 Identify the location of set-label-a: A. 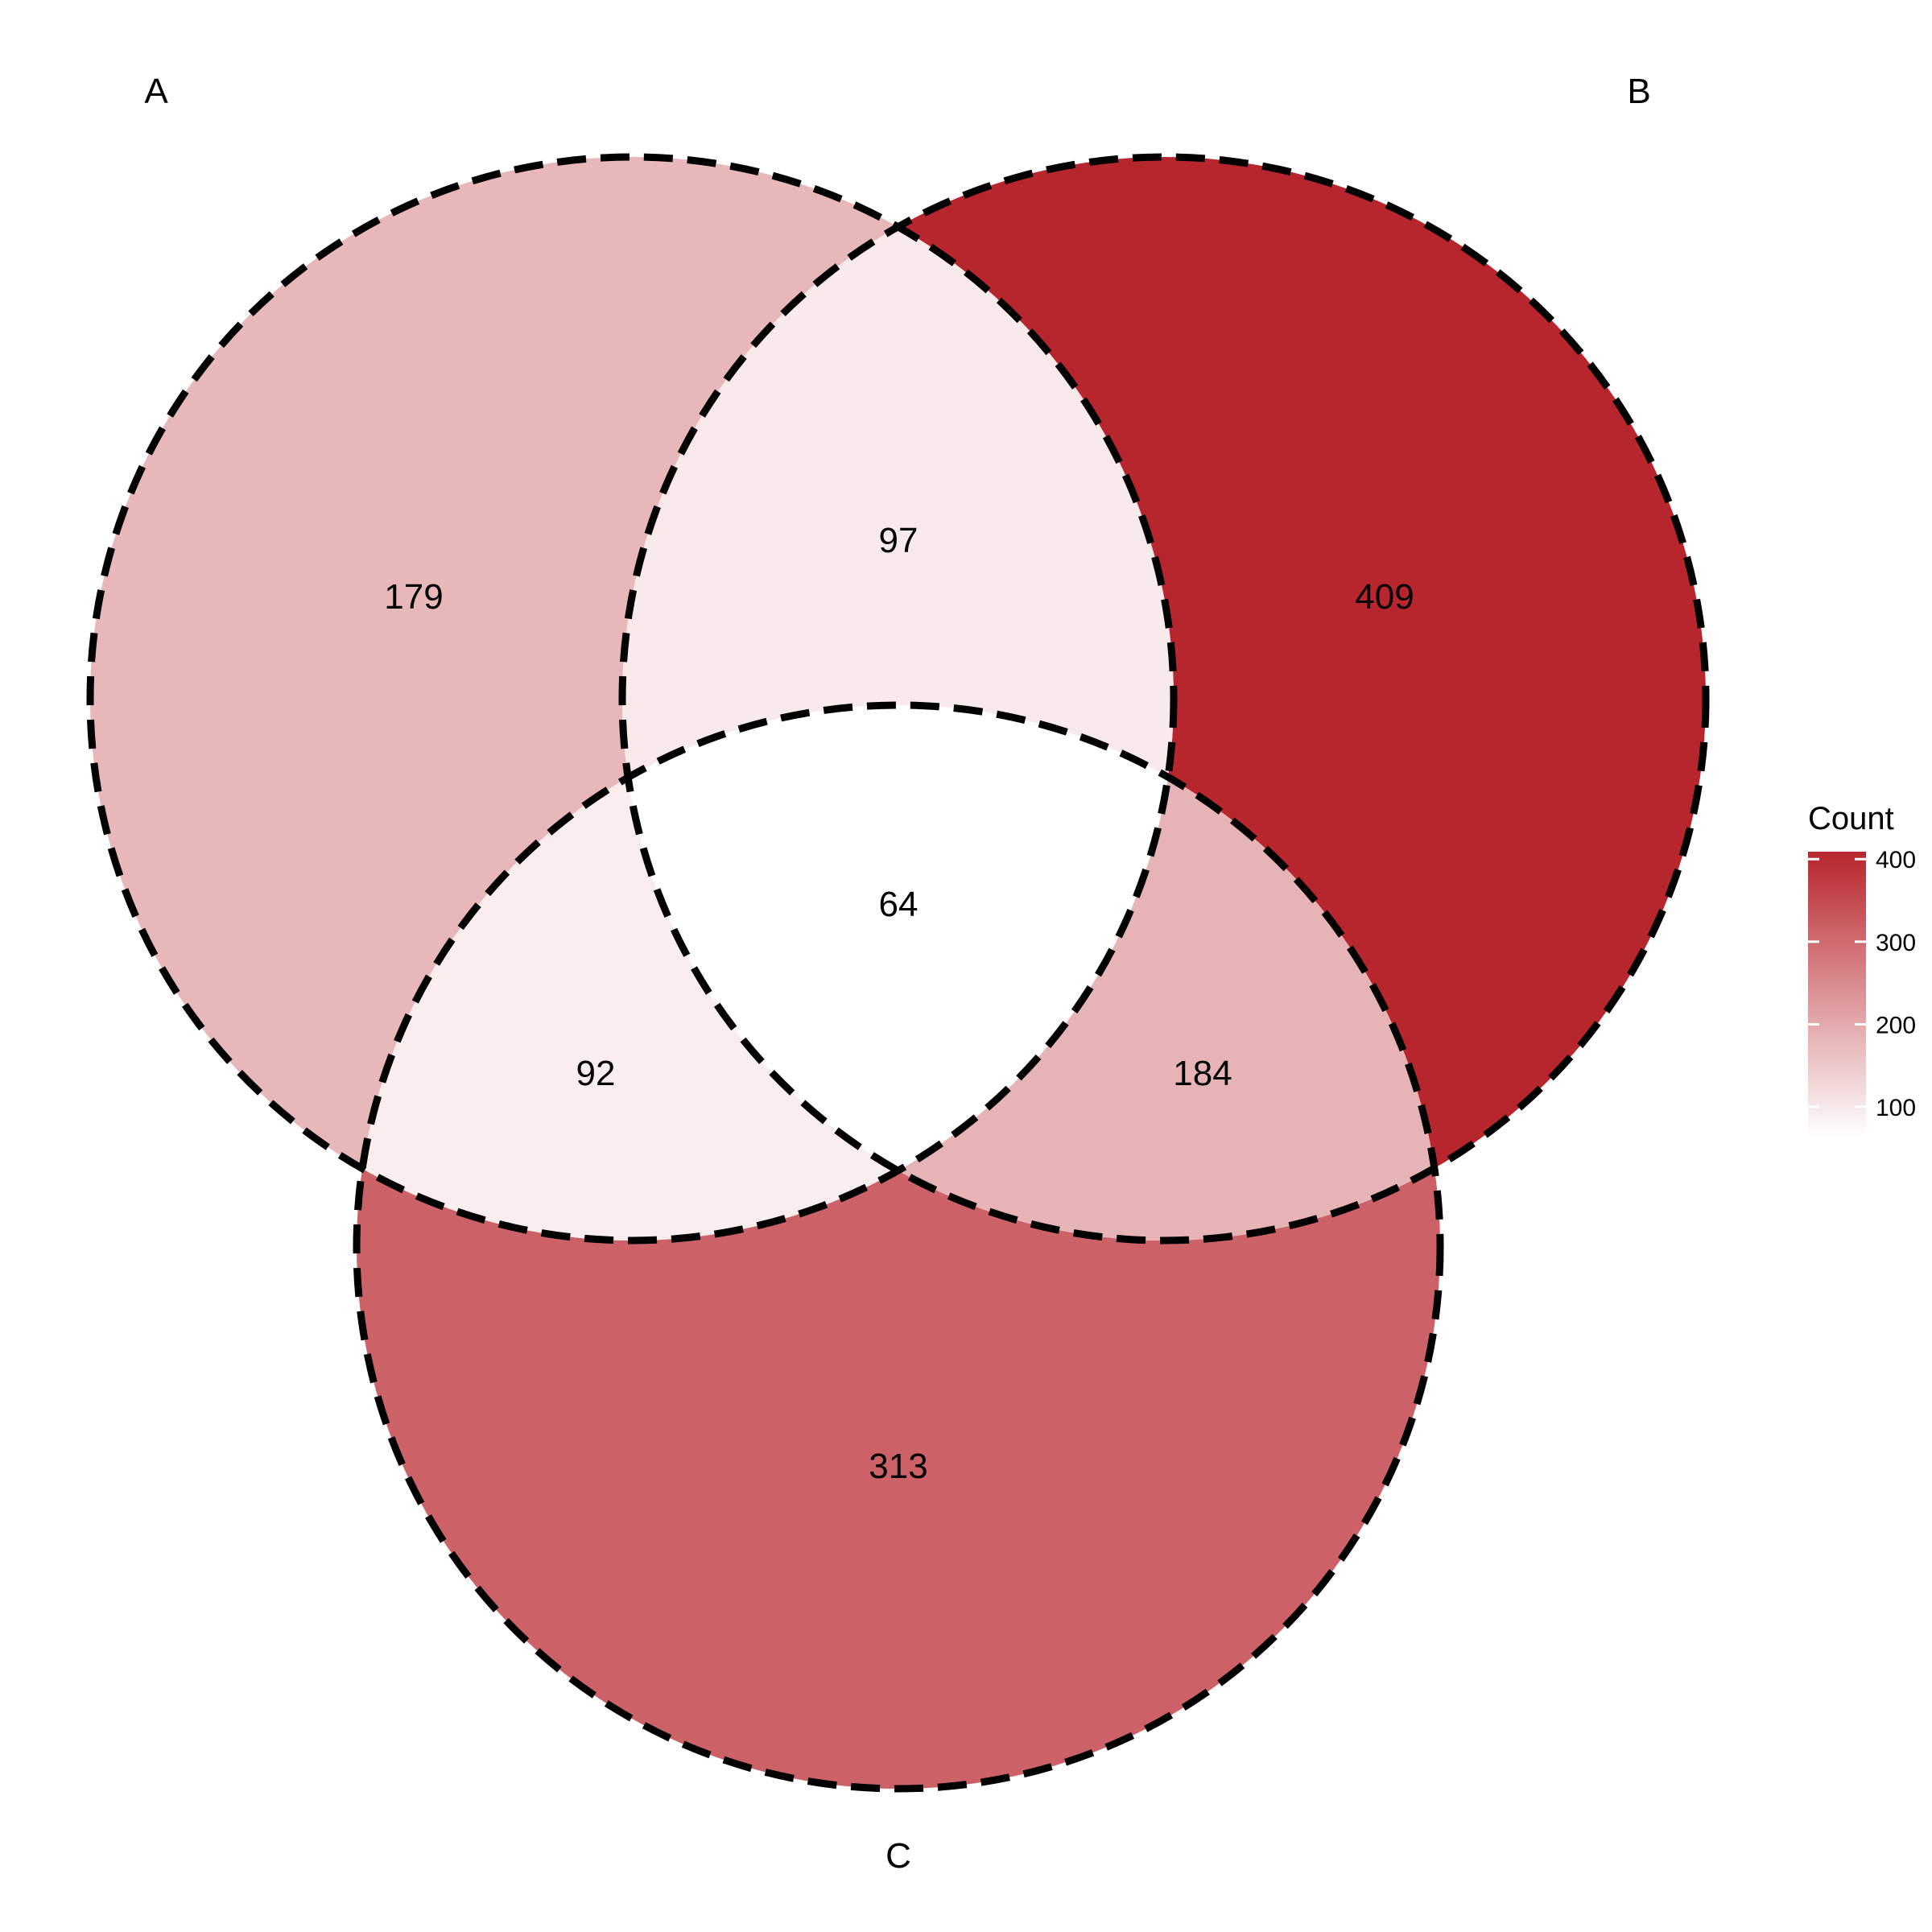
(156, 91).